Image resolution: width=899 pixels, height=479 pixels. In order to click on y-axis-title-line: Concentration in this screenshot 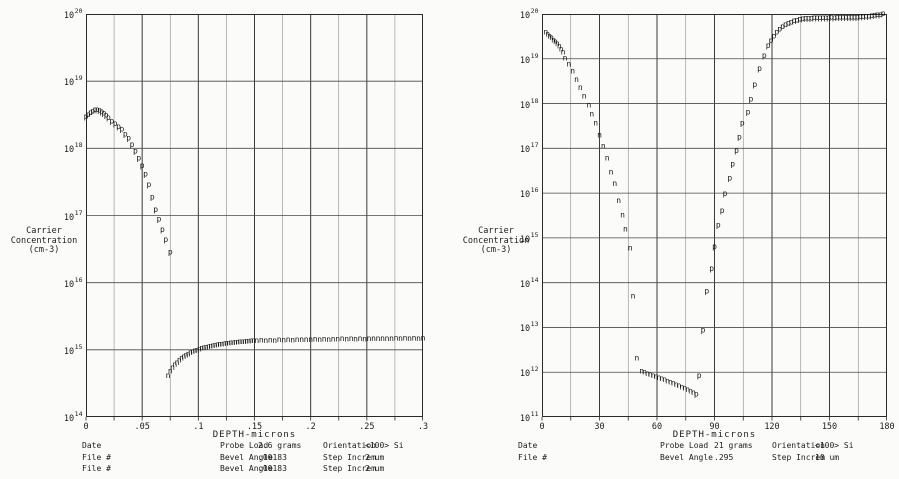, I will do `click(496, 240)`.